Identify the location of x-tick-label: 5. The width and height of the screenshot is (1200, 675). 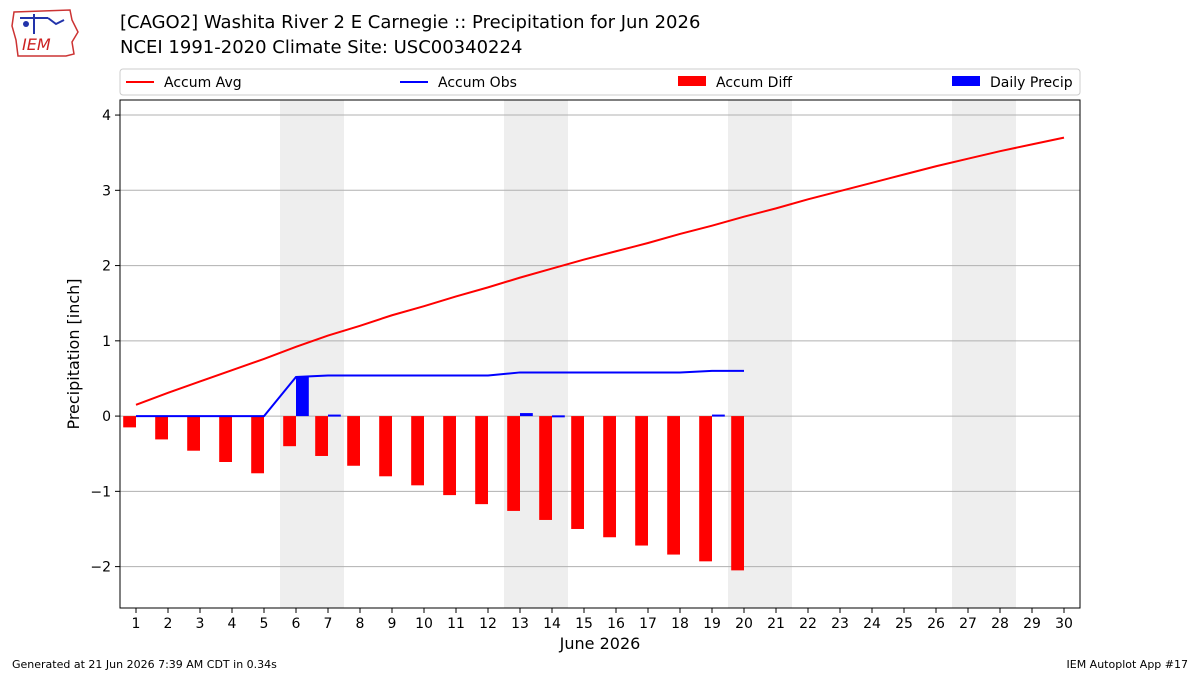
(264, 624).